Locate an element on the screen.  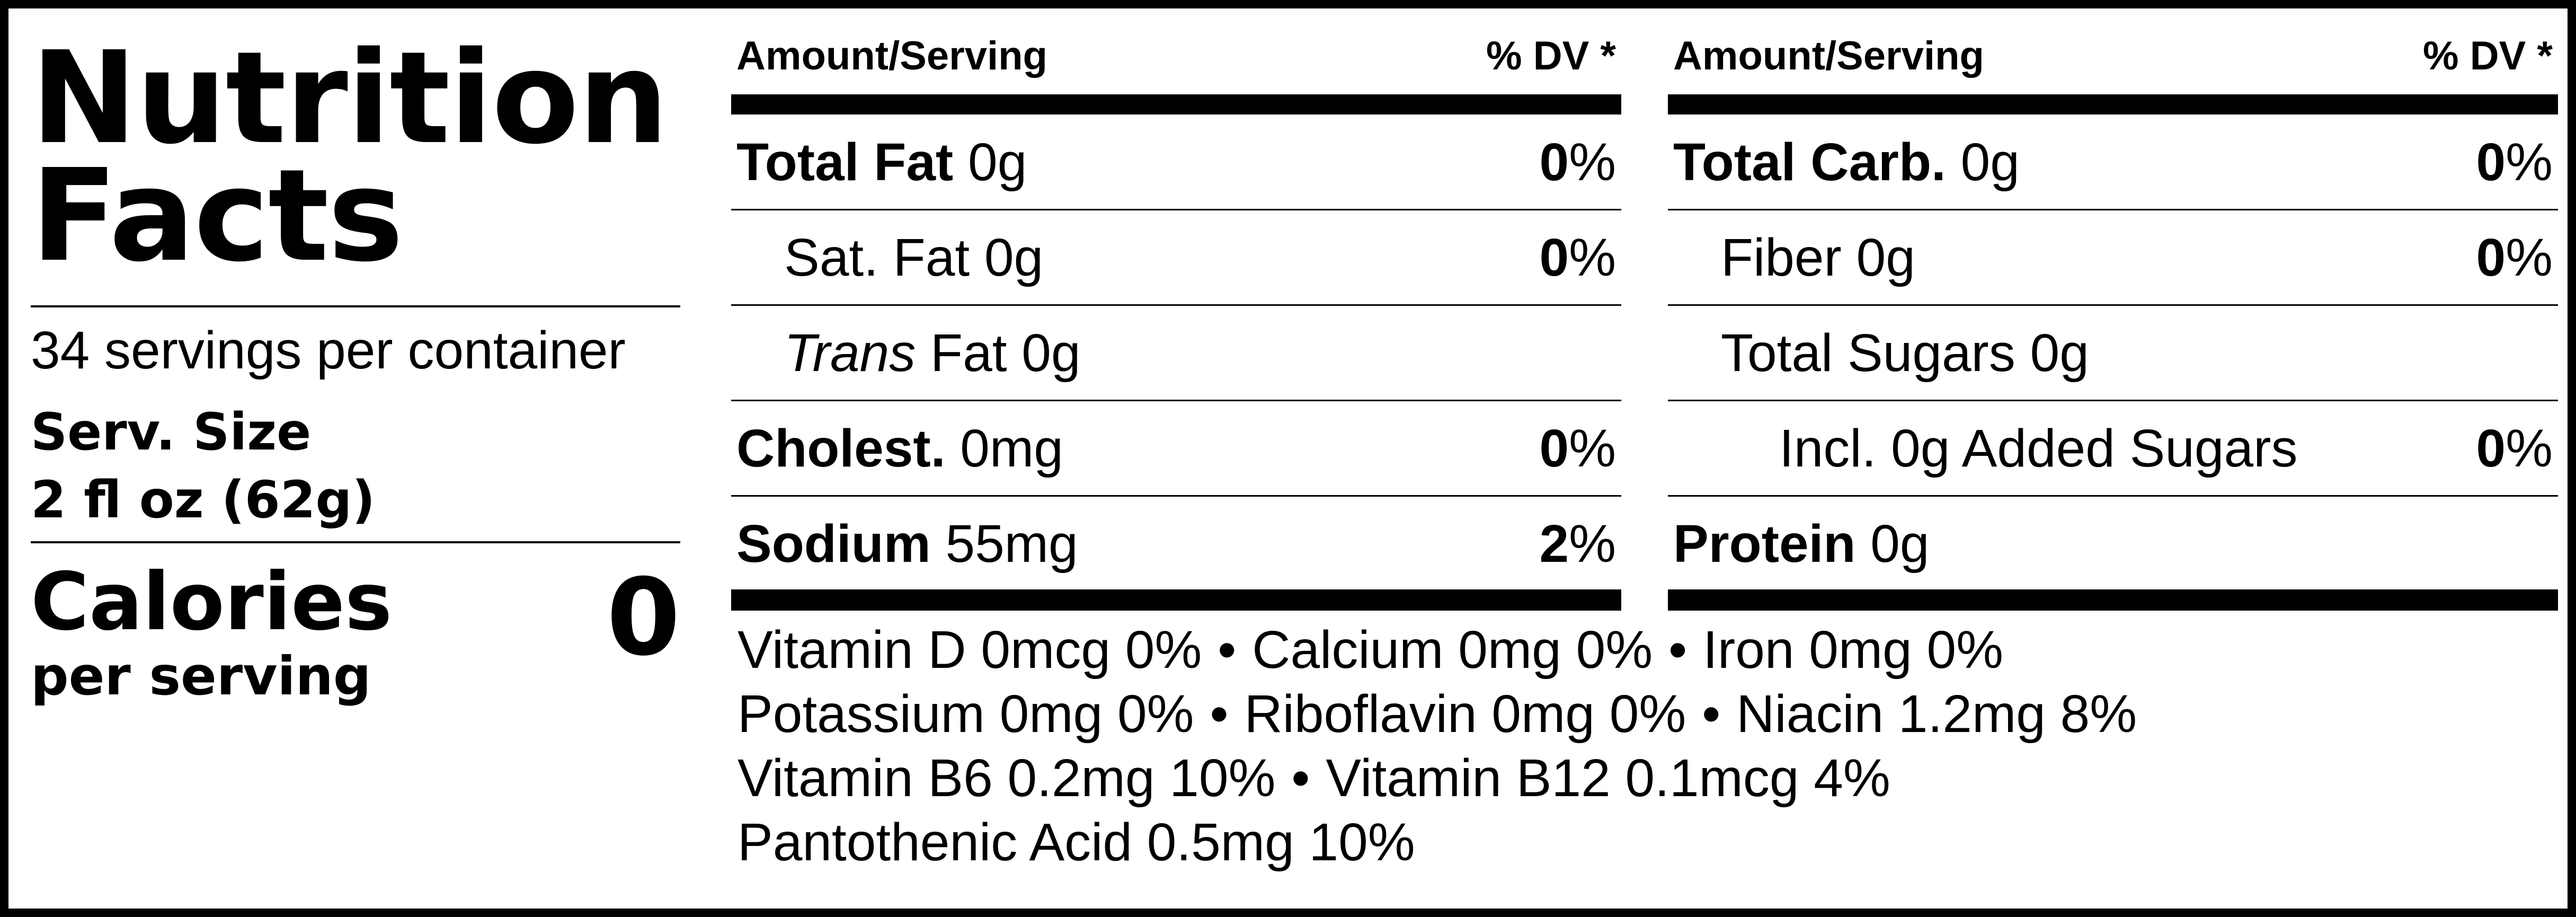
nutrient-row-total-fat: Total Fat 0g 0% is located at coordinates (1176, 162).